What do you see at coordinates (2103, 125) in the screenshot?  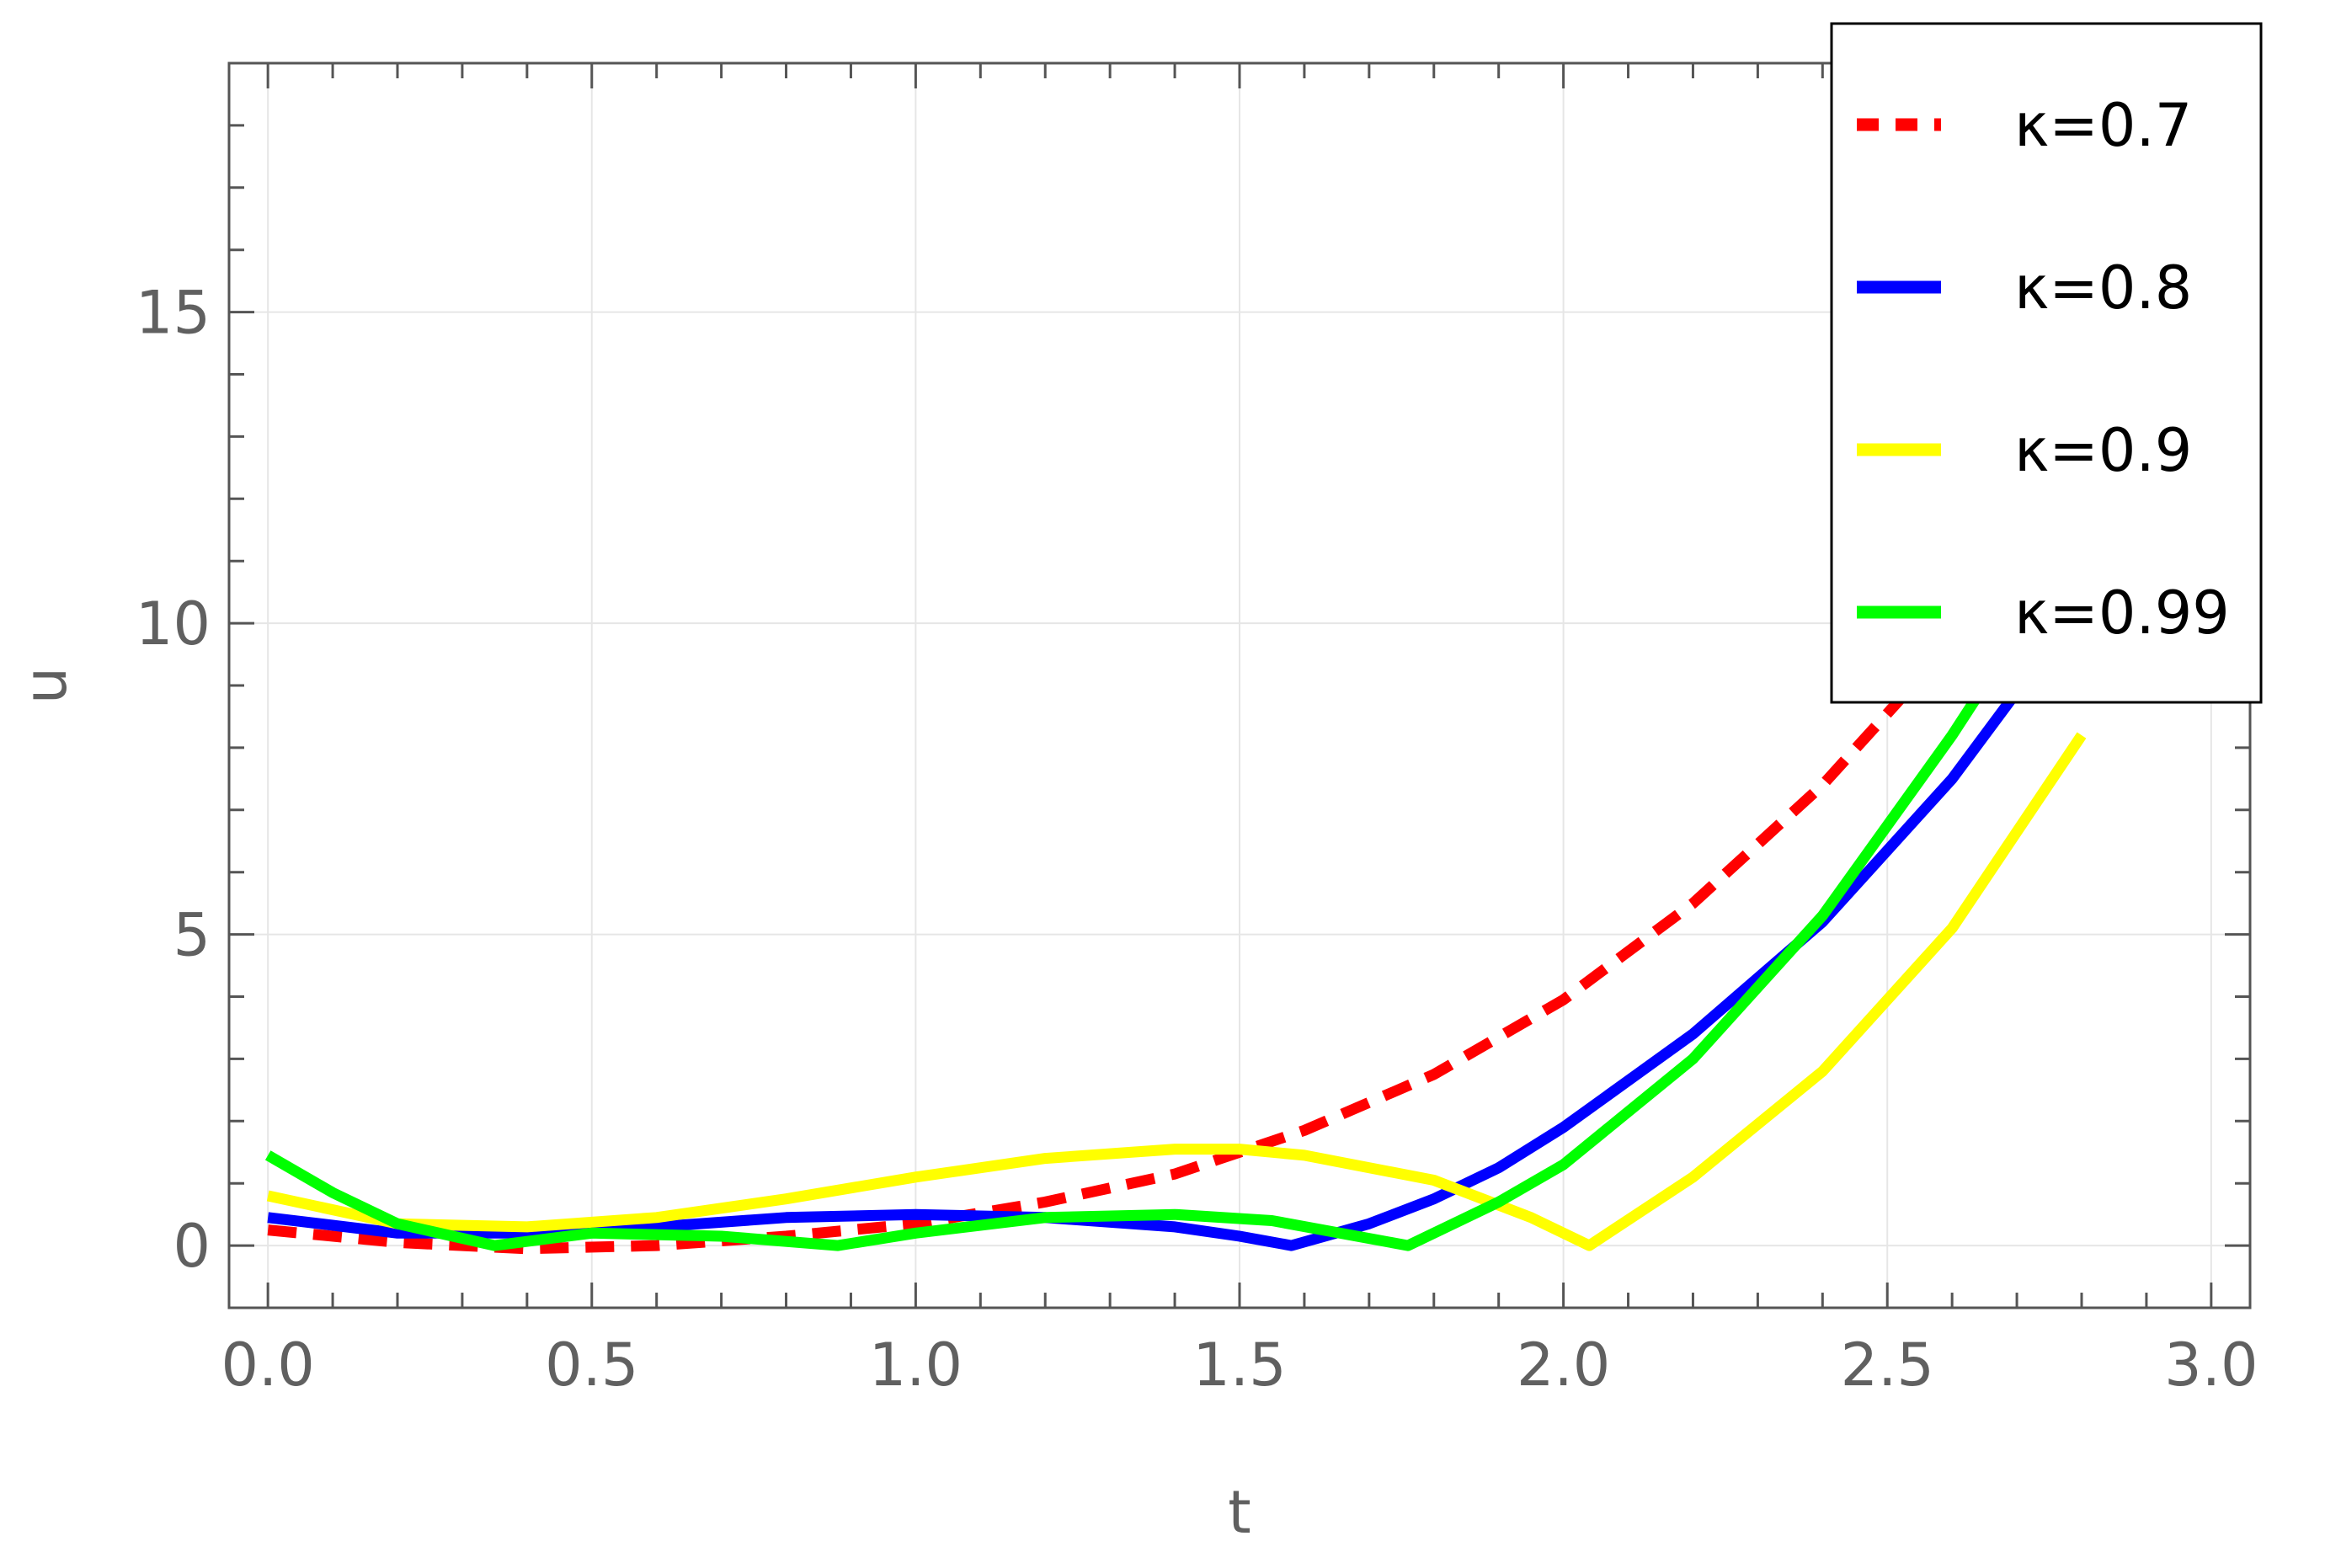 I see `legend-label-1: κ=0.7` at bounding box center [2103, 125].